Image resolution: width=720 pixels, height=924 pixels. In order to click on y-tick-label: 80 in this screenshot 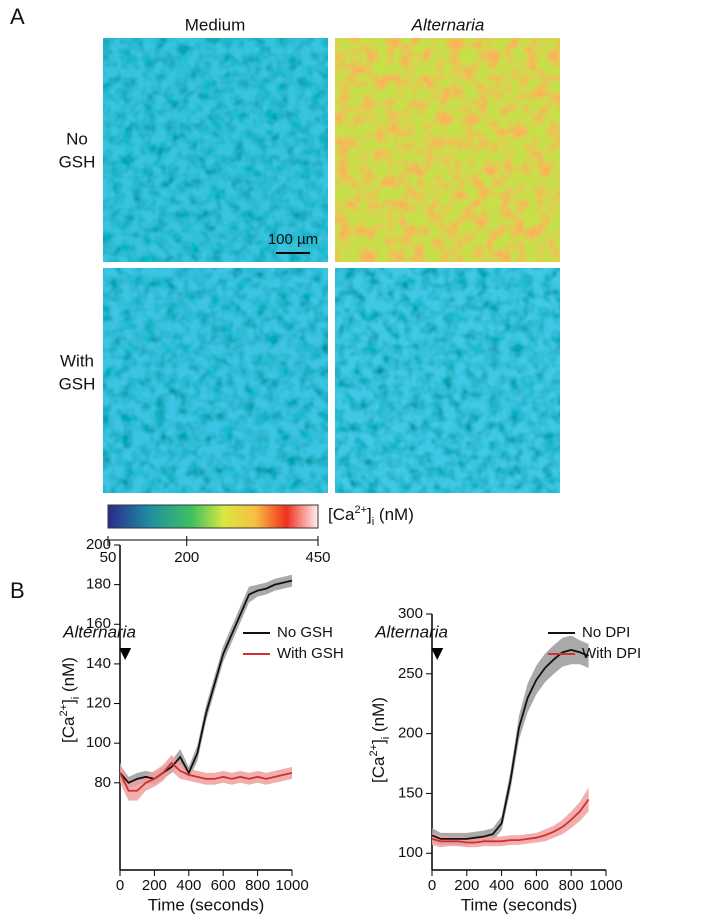, I will do `click(102, 782)`.